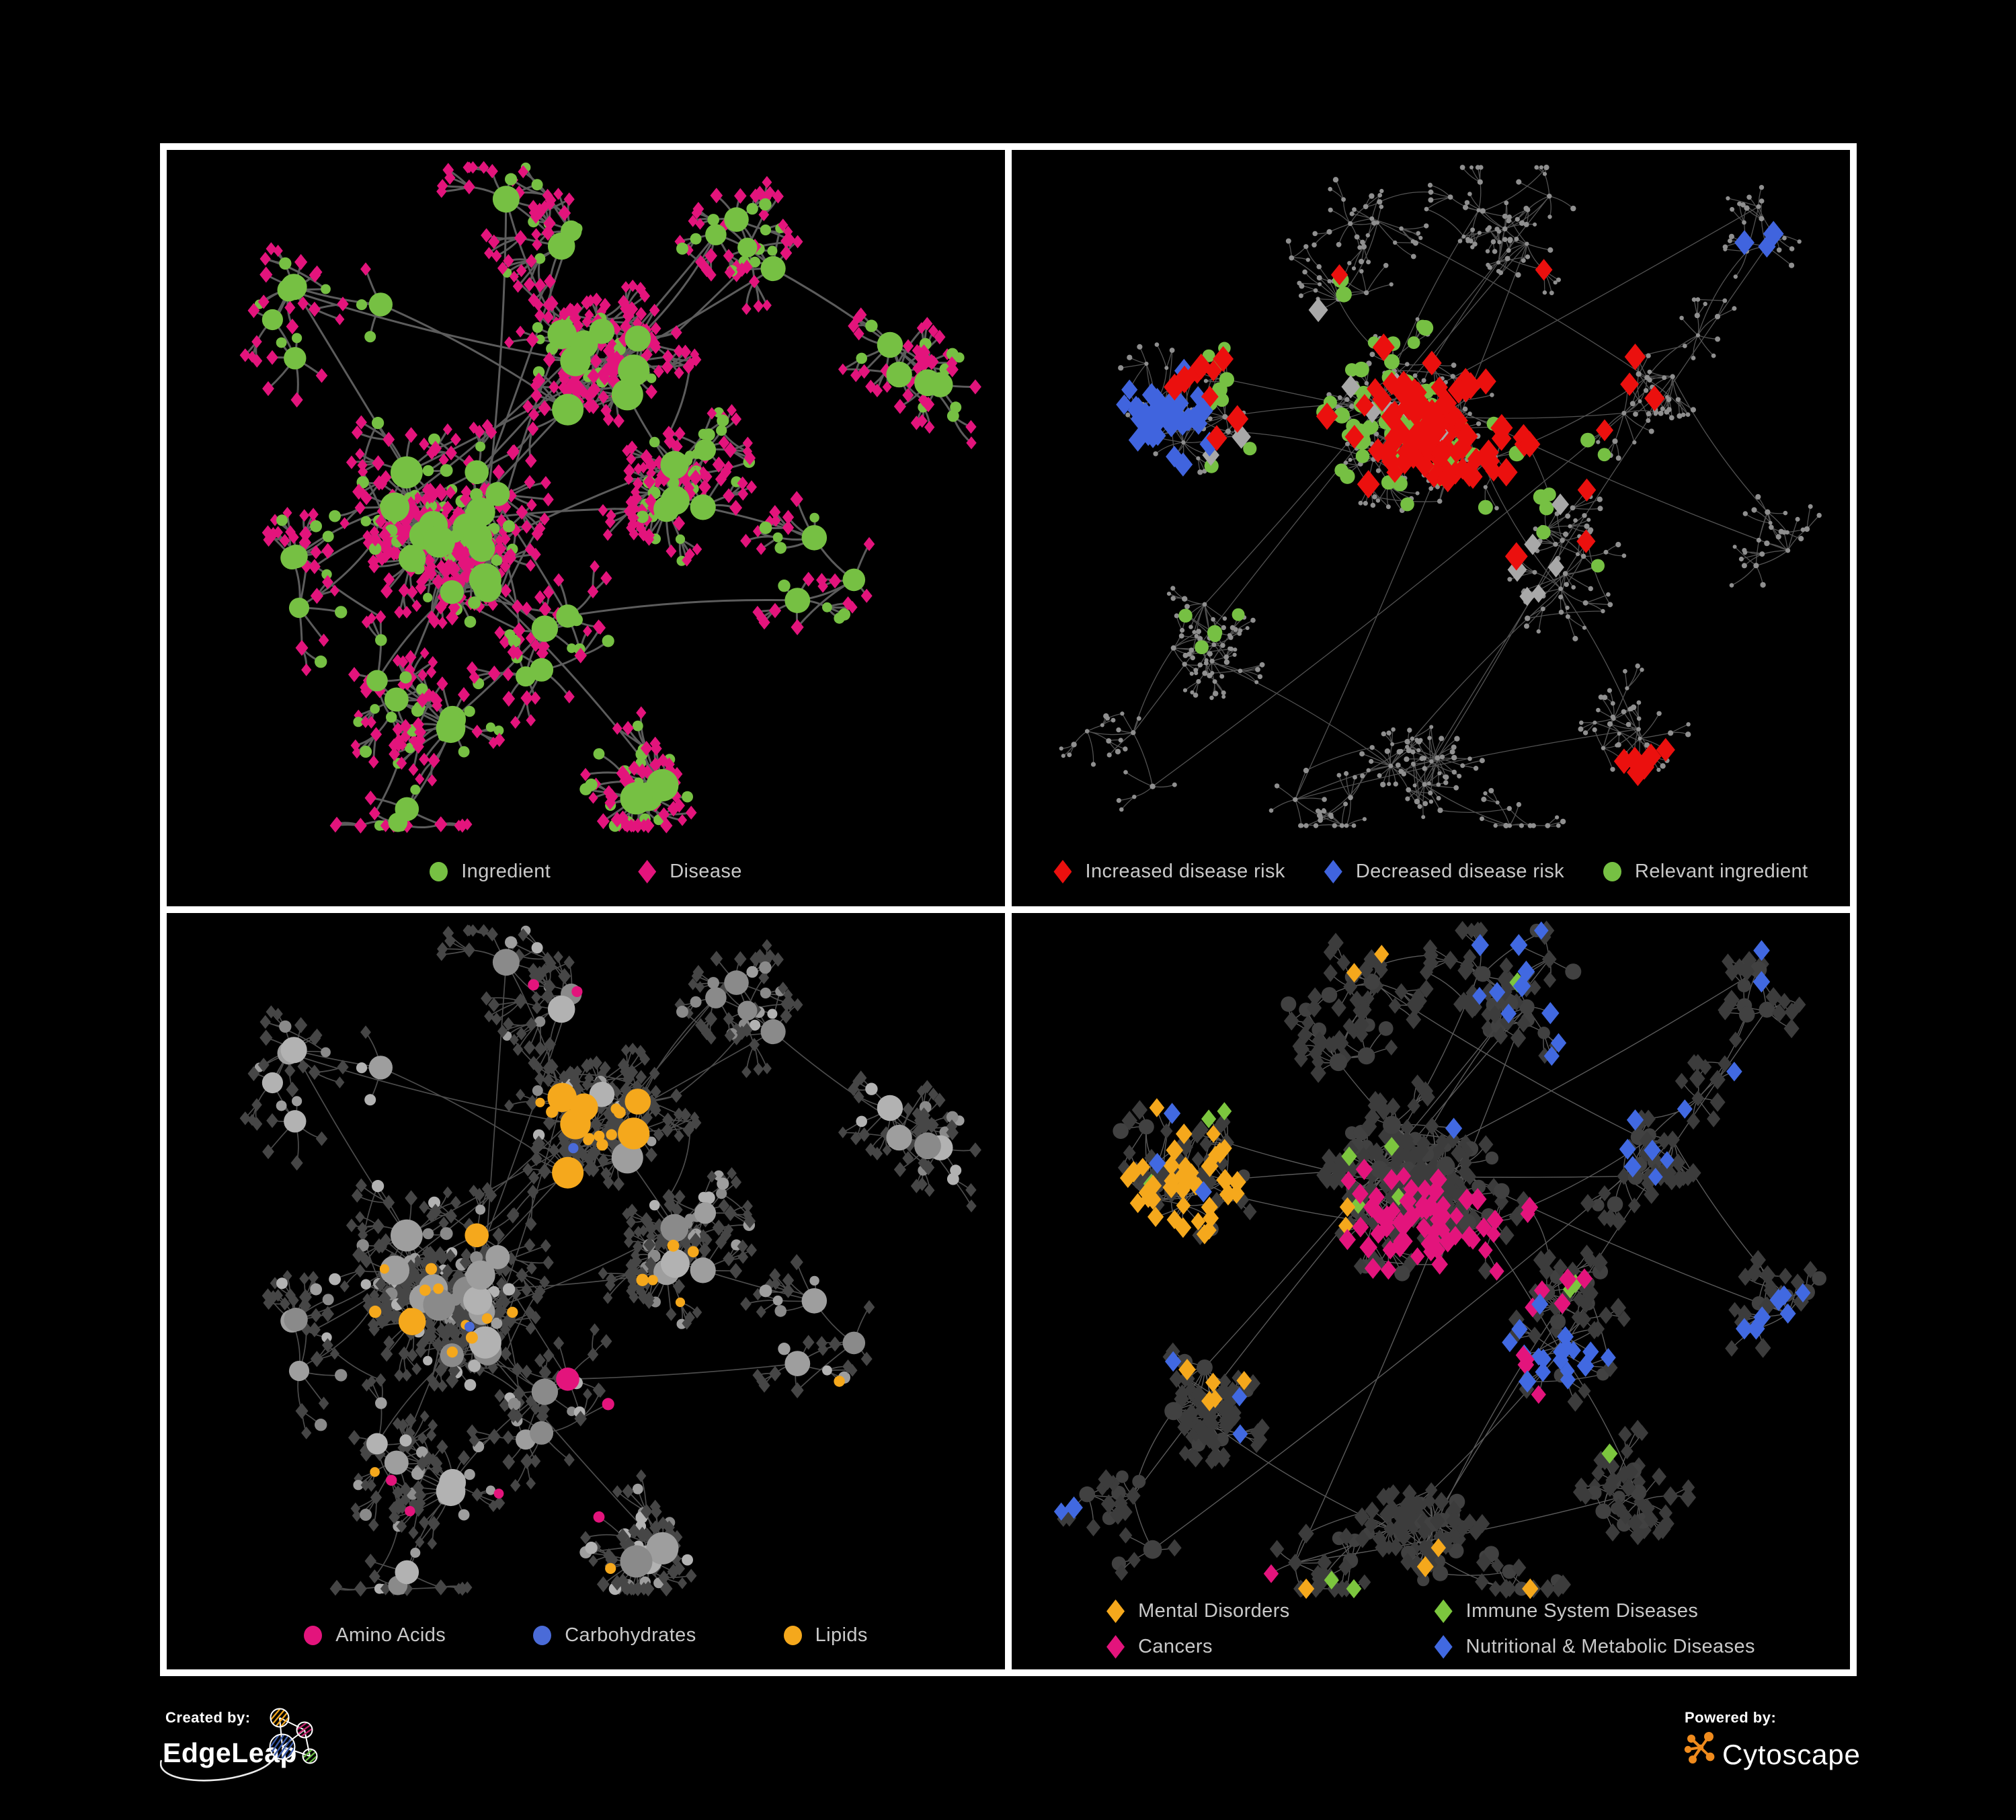 The width and height of the screenshot is (2016, 1820). What do you see at coordinates (390, 1635) in the screenshot?
I see `legend-label: Amino Acids` at bounding box center [390, 1635].